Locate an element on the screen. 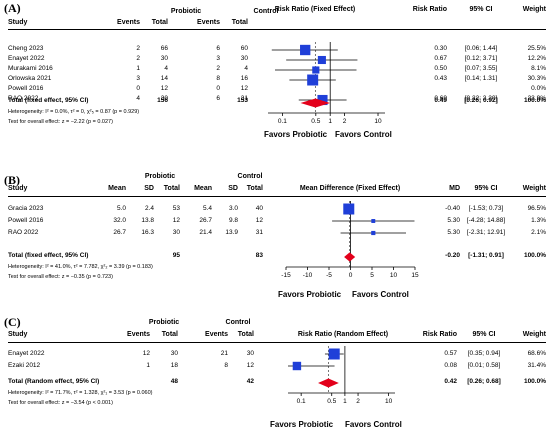 The image size is (550, 435). forest-plot-b: -15 -10 -5 0 5 10 15 is located at coordinates (350, 240).